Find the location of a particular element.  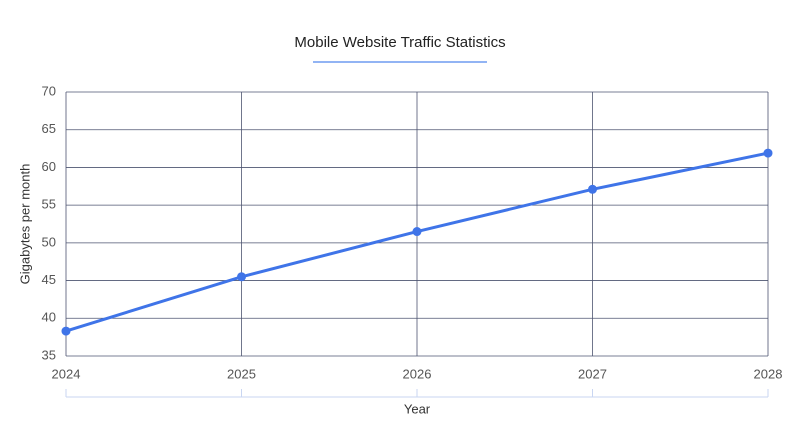

y-tick-label: 55 is located at coordinates (49, 204).